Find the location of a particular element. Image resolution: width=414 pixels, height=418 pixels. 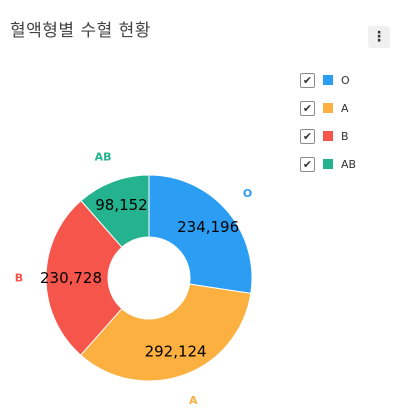

legend-label: AB is located at coordinates (349, 164).